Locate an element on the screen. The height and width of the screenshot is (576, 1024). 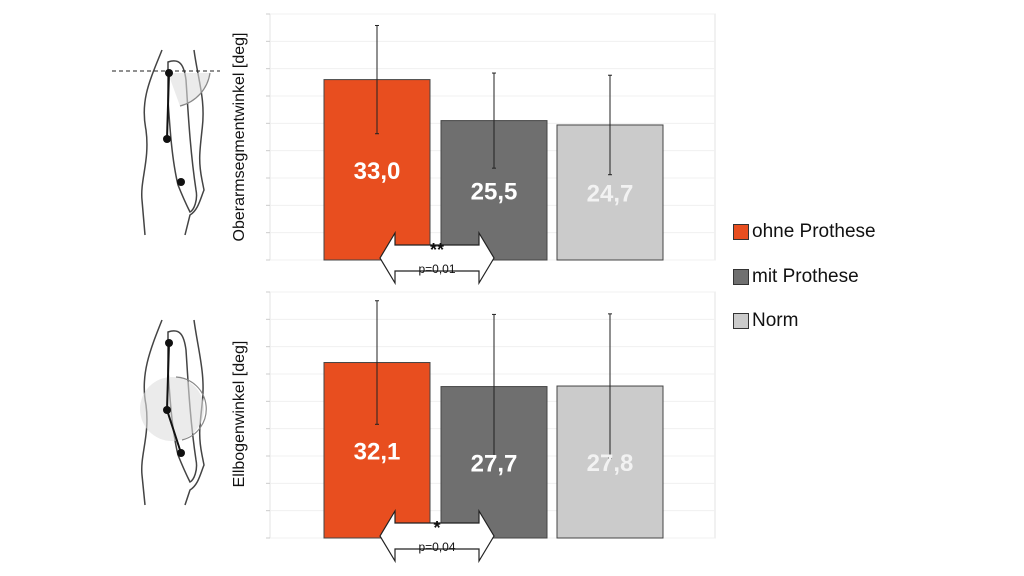
bottom-y-axis-label: Ellbogenwinkel [deg] is located at coordinates (239, 414).